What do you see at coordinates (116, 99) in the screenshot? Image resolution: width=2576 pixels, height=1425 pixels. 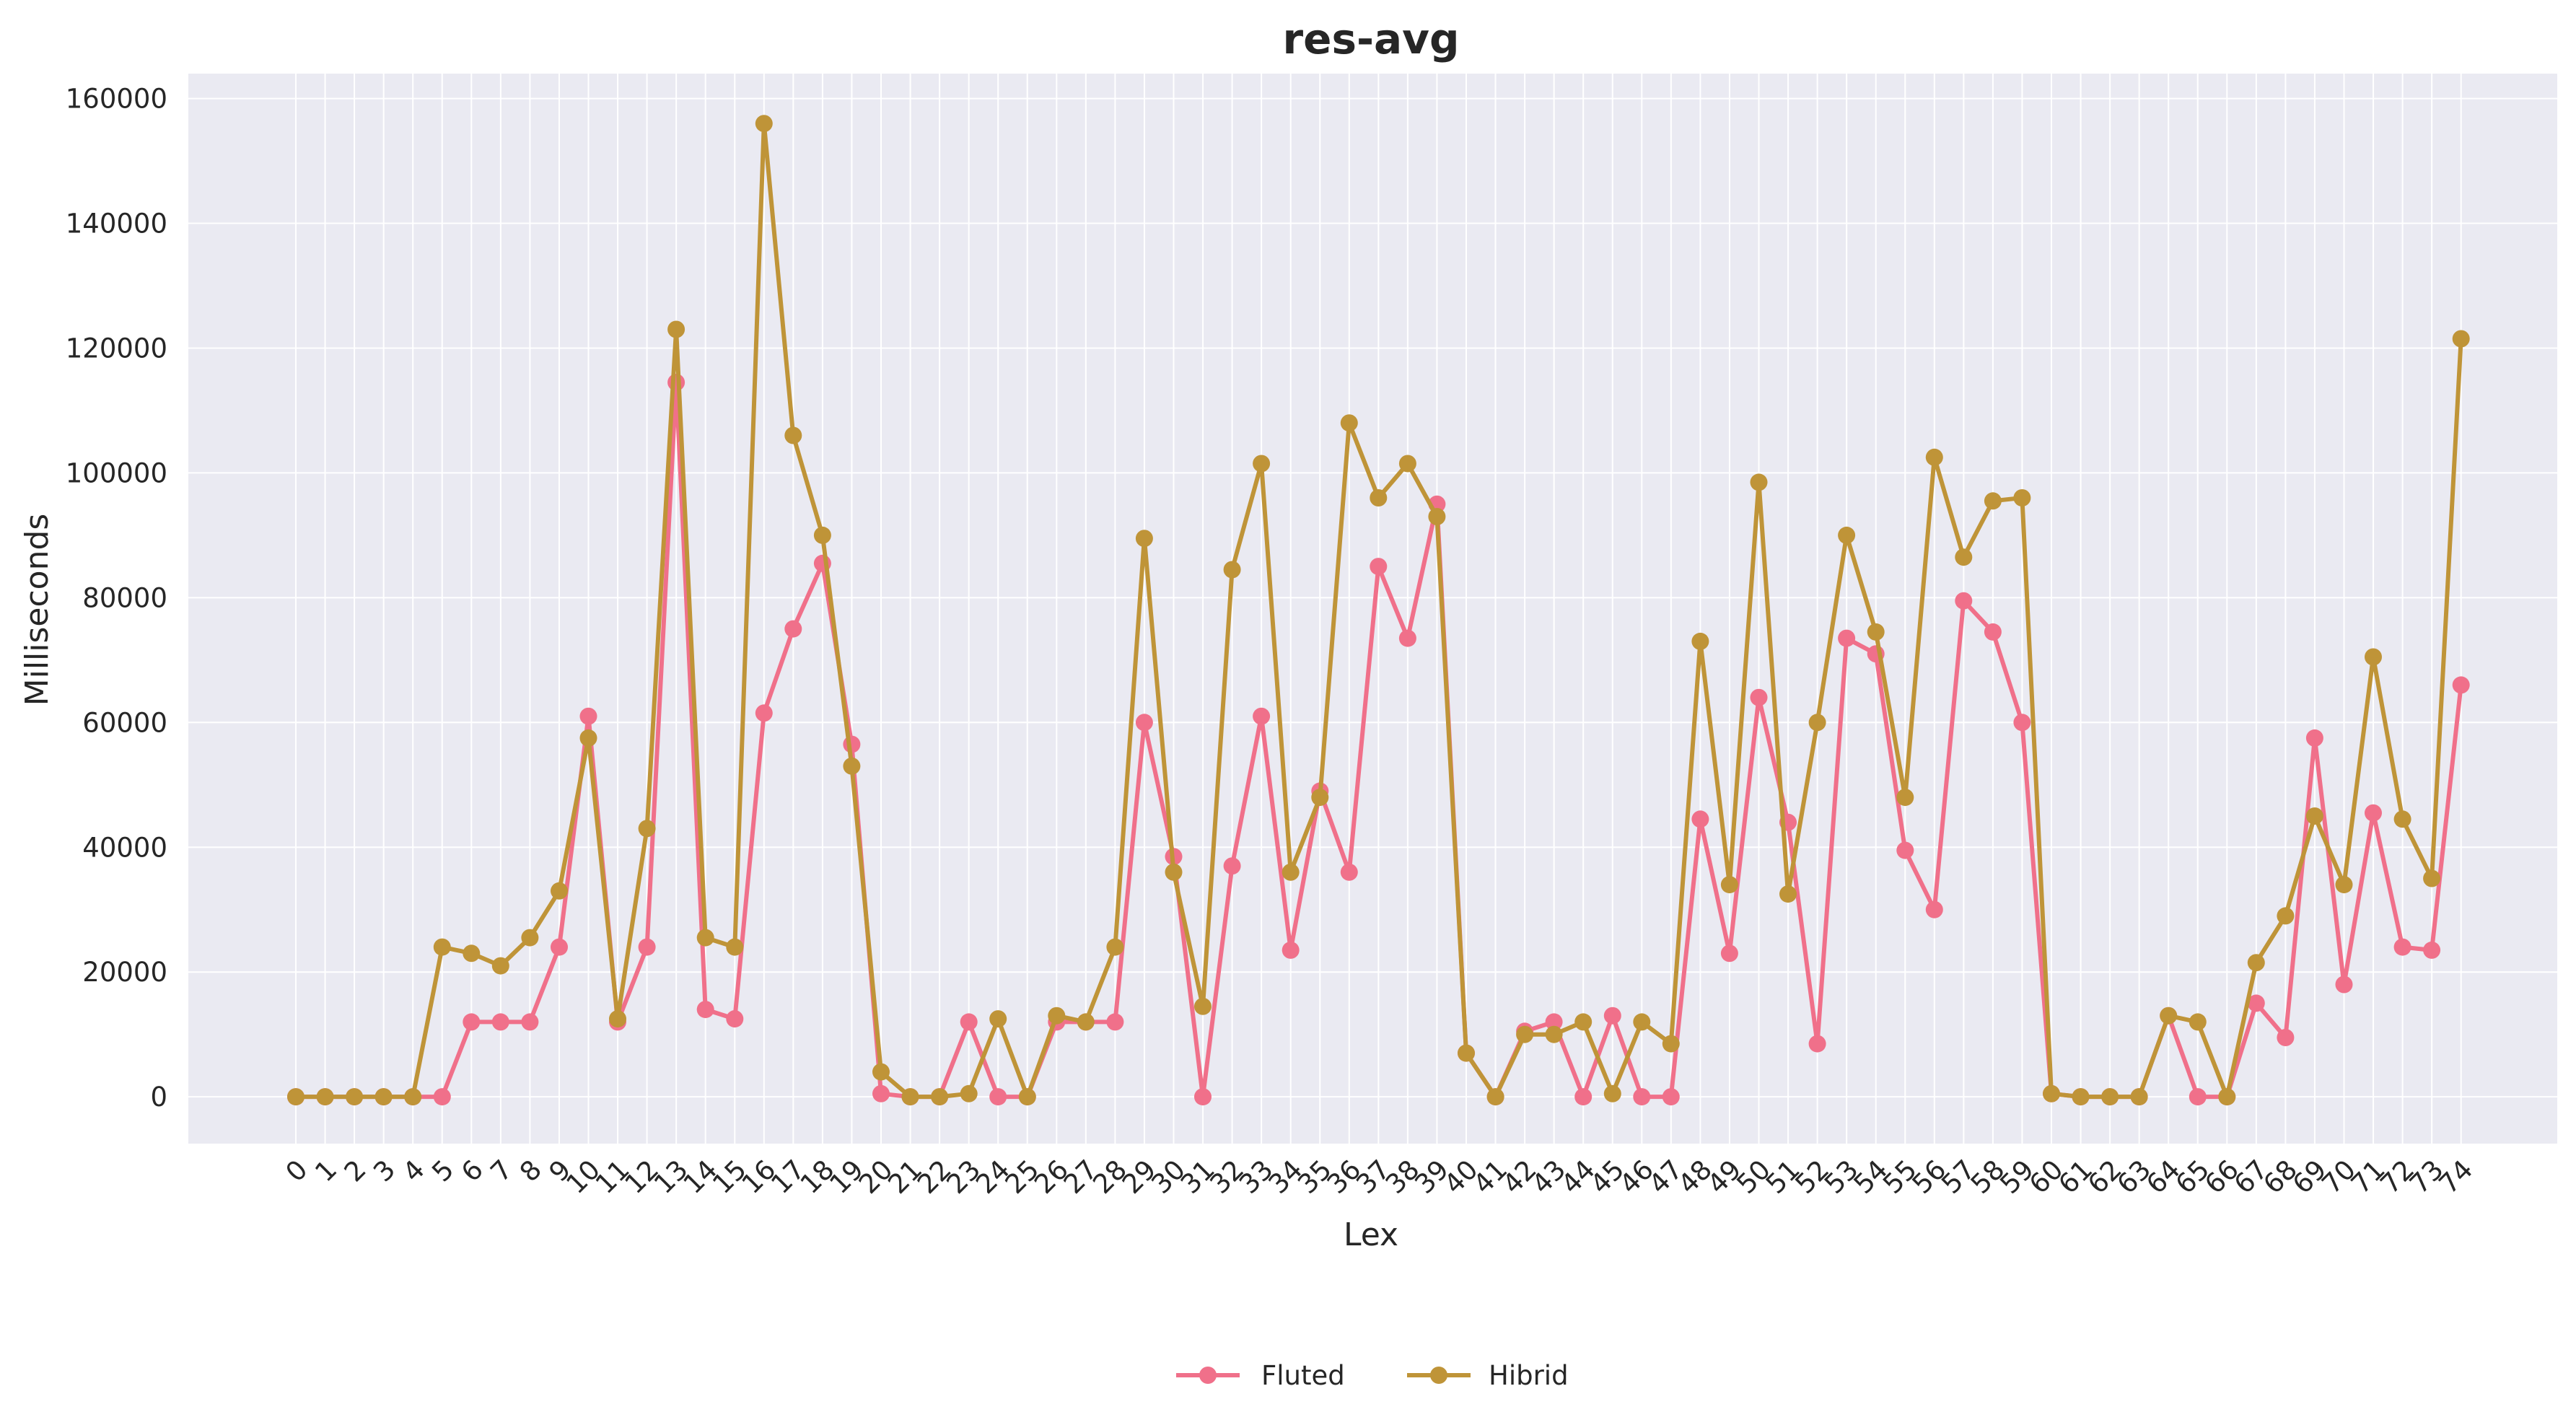 I see `y-tick-label: 160000` at bounding box center [116, 99].